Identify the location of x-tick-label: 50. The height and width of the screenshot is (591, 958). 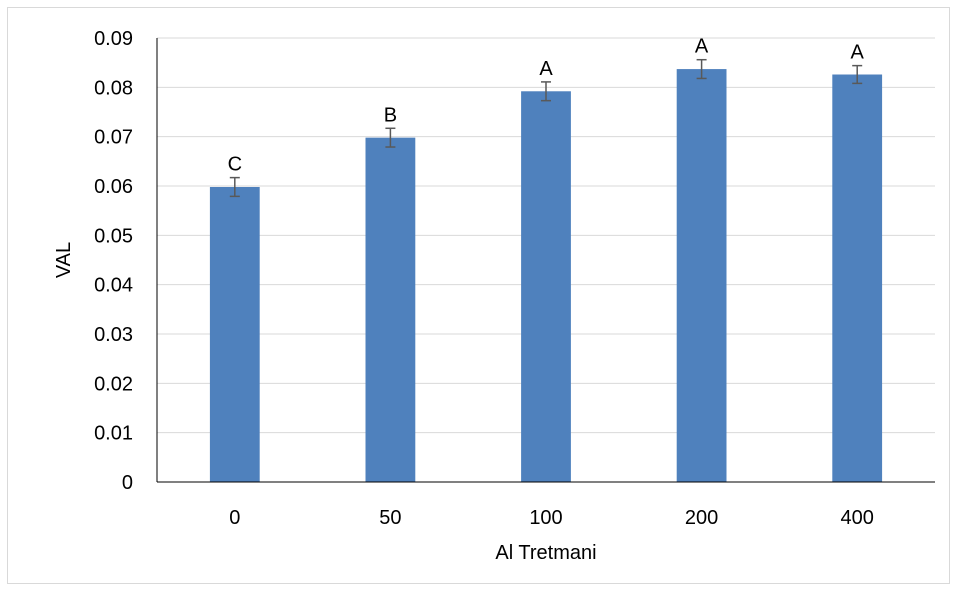
(390, 518).